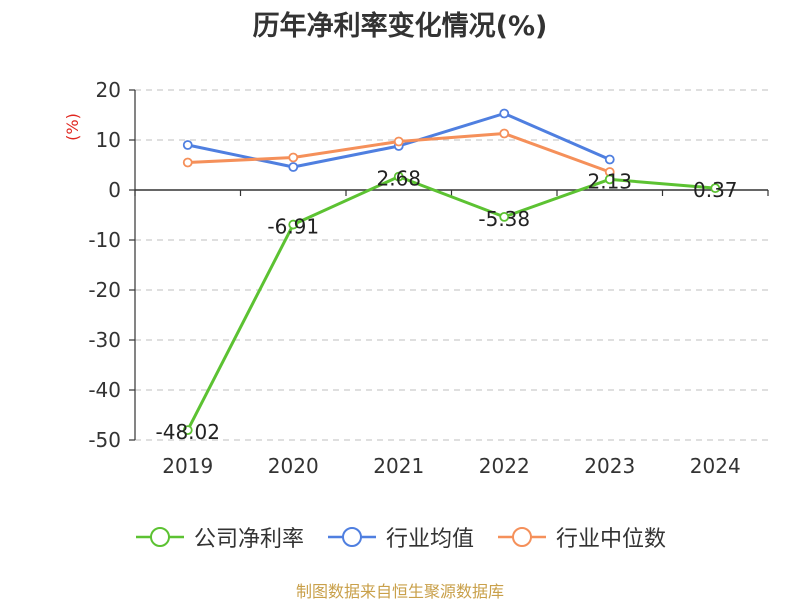 The height and width of the screenshot is (602, 800). What do you see at coordinates (248, 539) in the screenshot?
I see `legend-label: 公司净利率` at bounding box center [248, 539].